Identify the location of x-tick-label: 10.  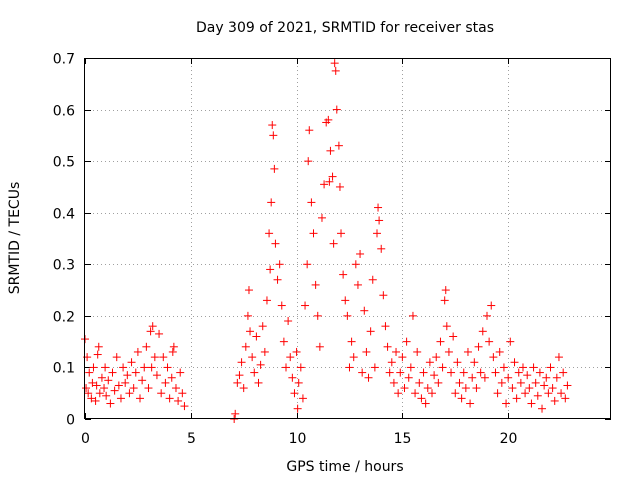
(298, 439).